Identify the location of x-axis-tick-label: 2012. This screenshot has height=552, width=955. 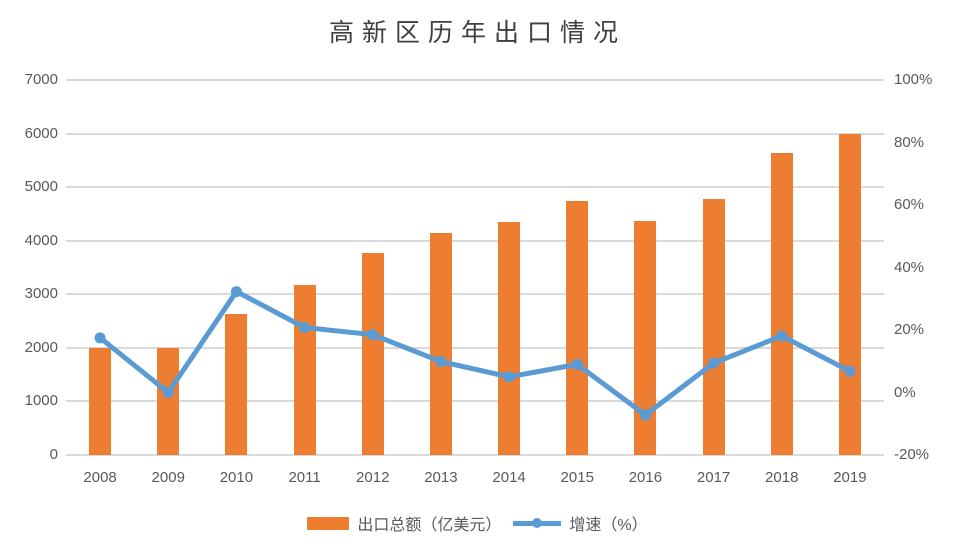
(373, 477).